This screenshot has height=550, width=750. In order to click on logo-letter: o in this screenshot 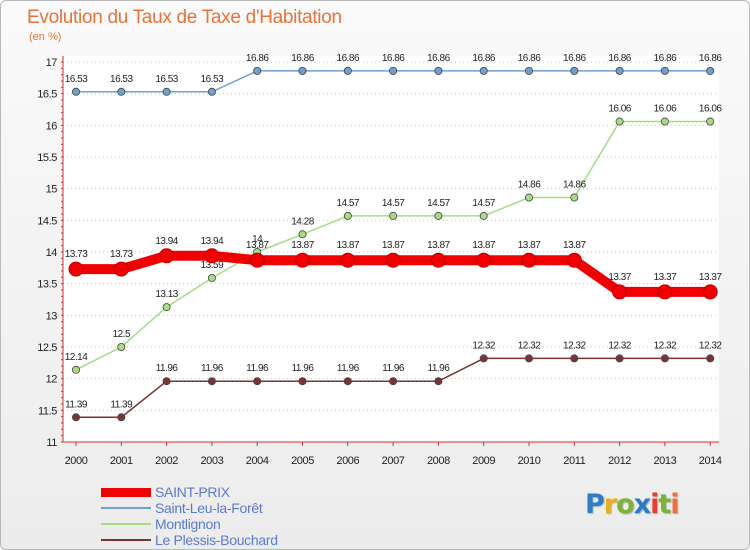, I will do `click(625, 504)`.